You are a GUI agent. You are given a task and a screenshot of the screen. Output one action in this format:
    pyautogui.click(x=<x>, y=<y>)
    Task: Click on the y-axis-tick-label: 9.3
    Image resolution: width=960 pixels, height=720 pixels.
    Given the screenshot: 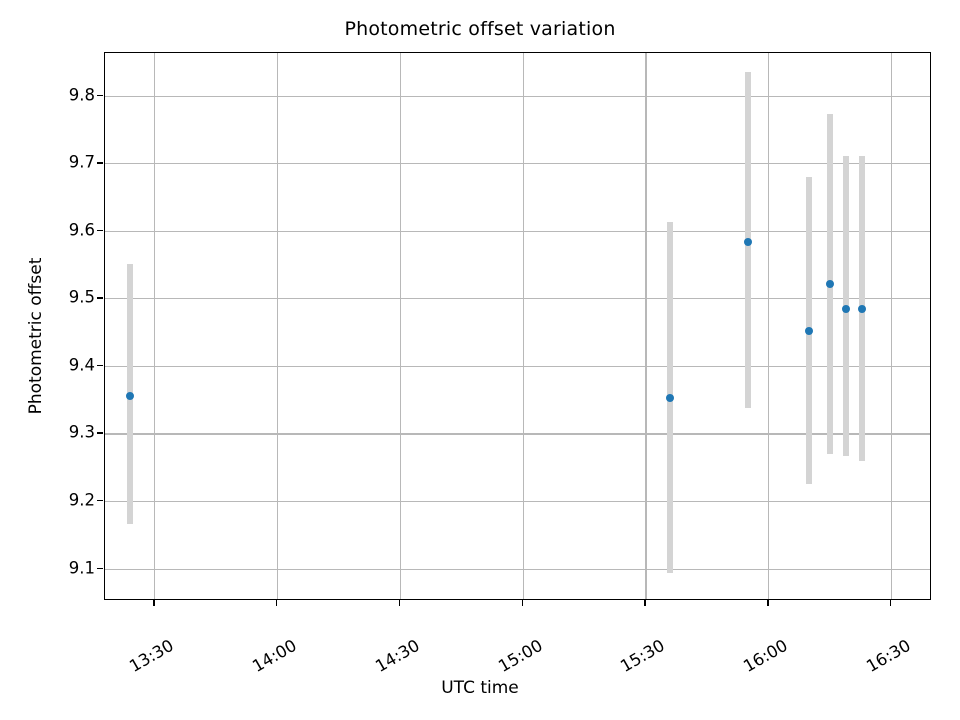 What is the action you would take?
    pyautogui.click(x=81, y=432)
    